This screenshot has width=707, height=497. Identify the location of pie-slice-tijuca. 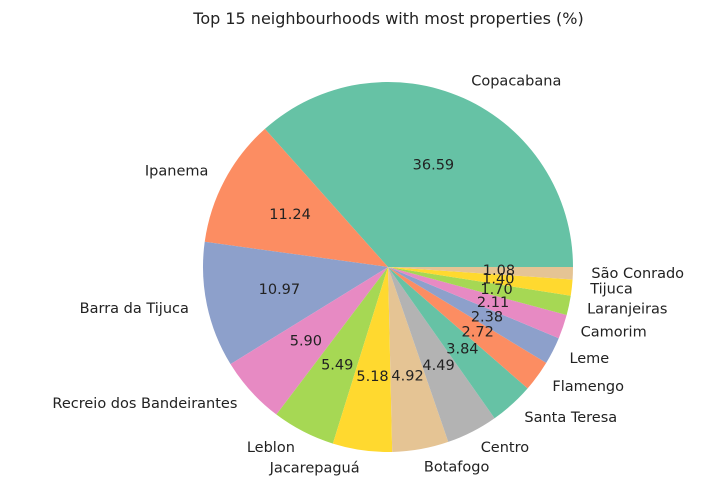
(480, 281).